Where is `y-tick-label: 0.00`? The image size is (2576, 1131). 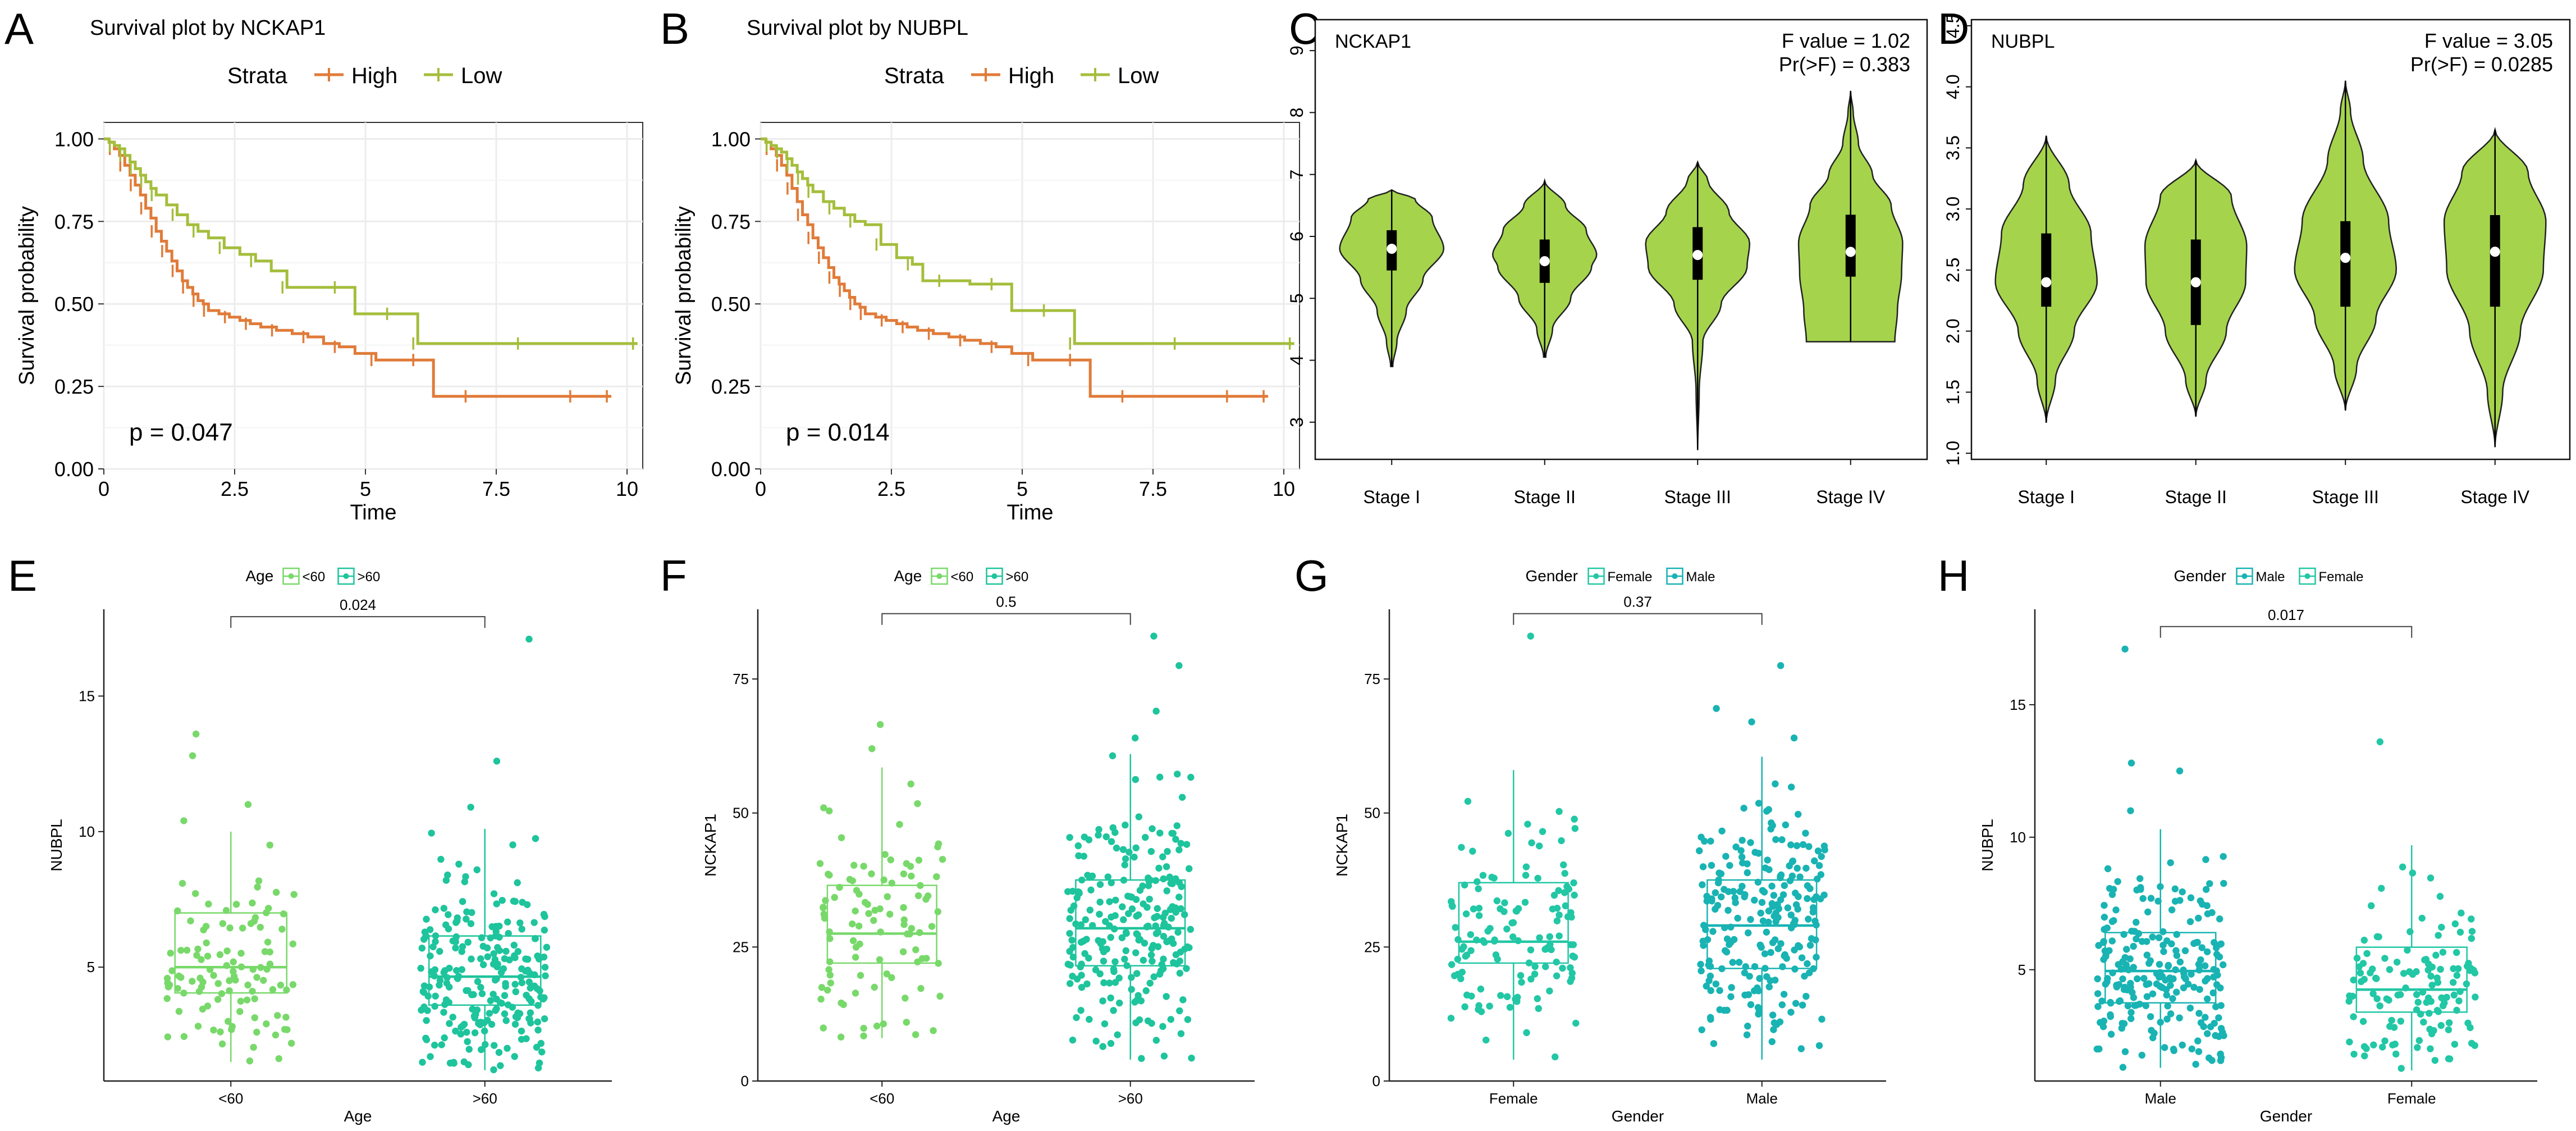
y-tick-label: 0.00 is located at coordinates (731, 470).